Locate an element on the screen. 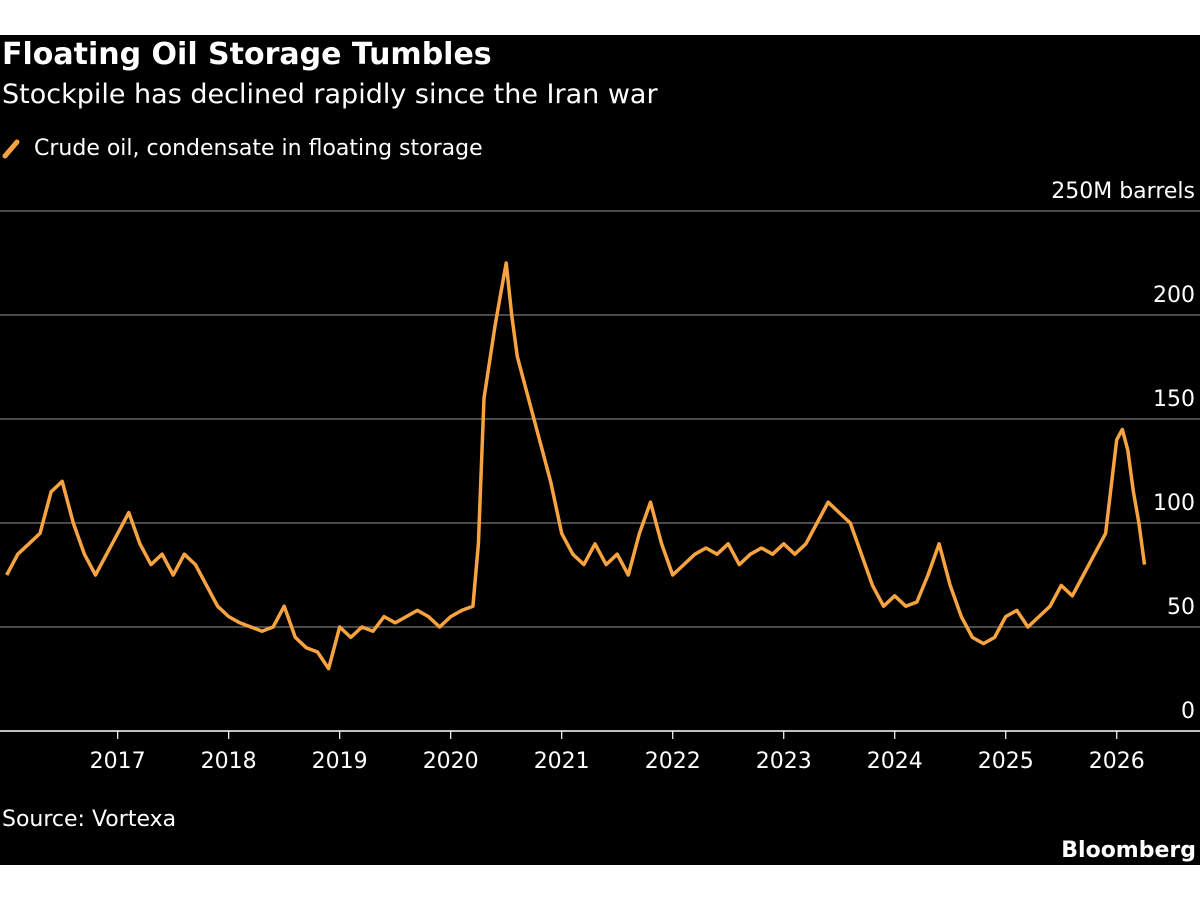 The width and height of the screenshot is (1200, 900). y-tick-label: 50 is located at coordinates (1181, 607).